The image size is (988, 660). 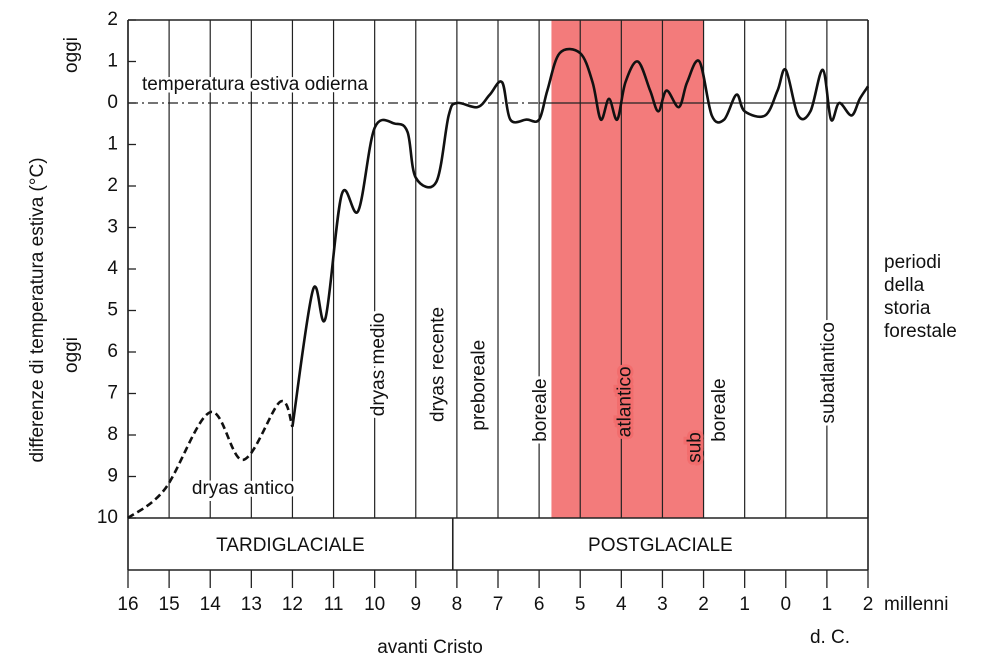 I want to click on x-tick-label: 14, so click(x=211, y=604).